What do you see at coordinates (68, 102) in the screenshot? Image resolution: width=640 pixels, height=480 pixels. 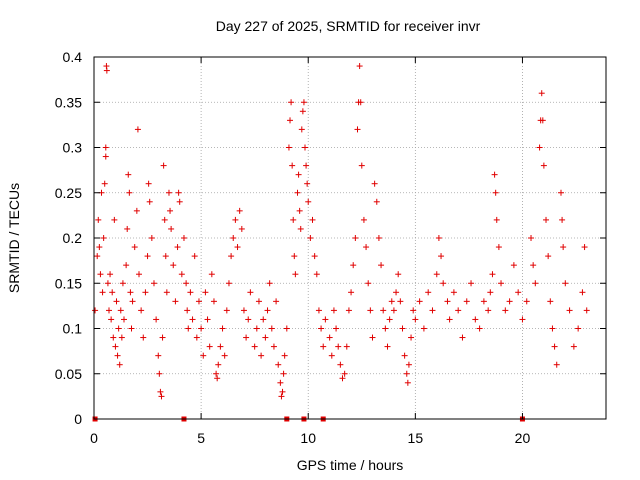 I see `y-tick-label: 0.35` at bounding box center [68, 102].